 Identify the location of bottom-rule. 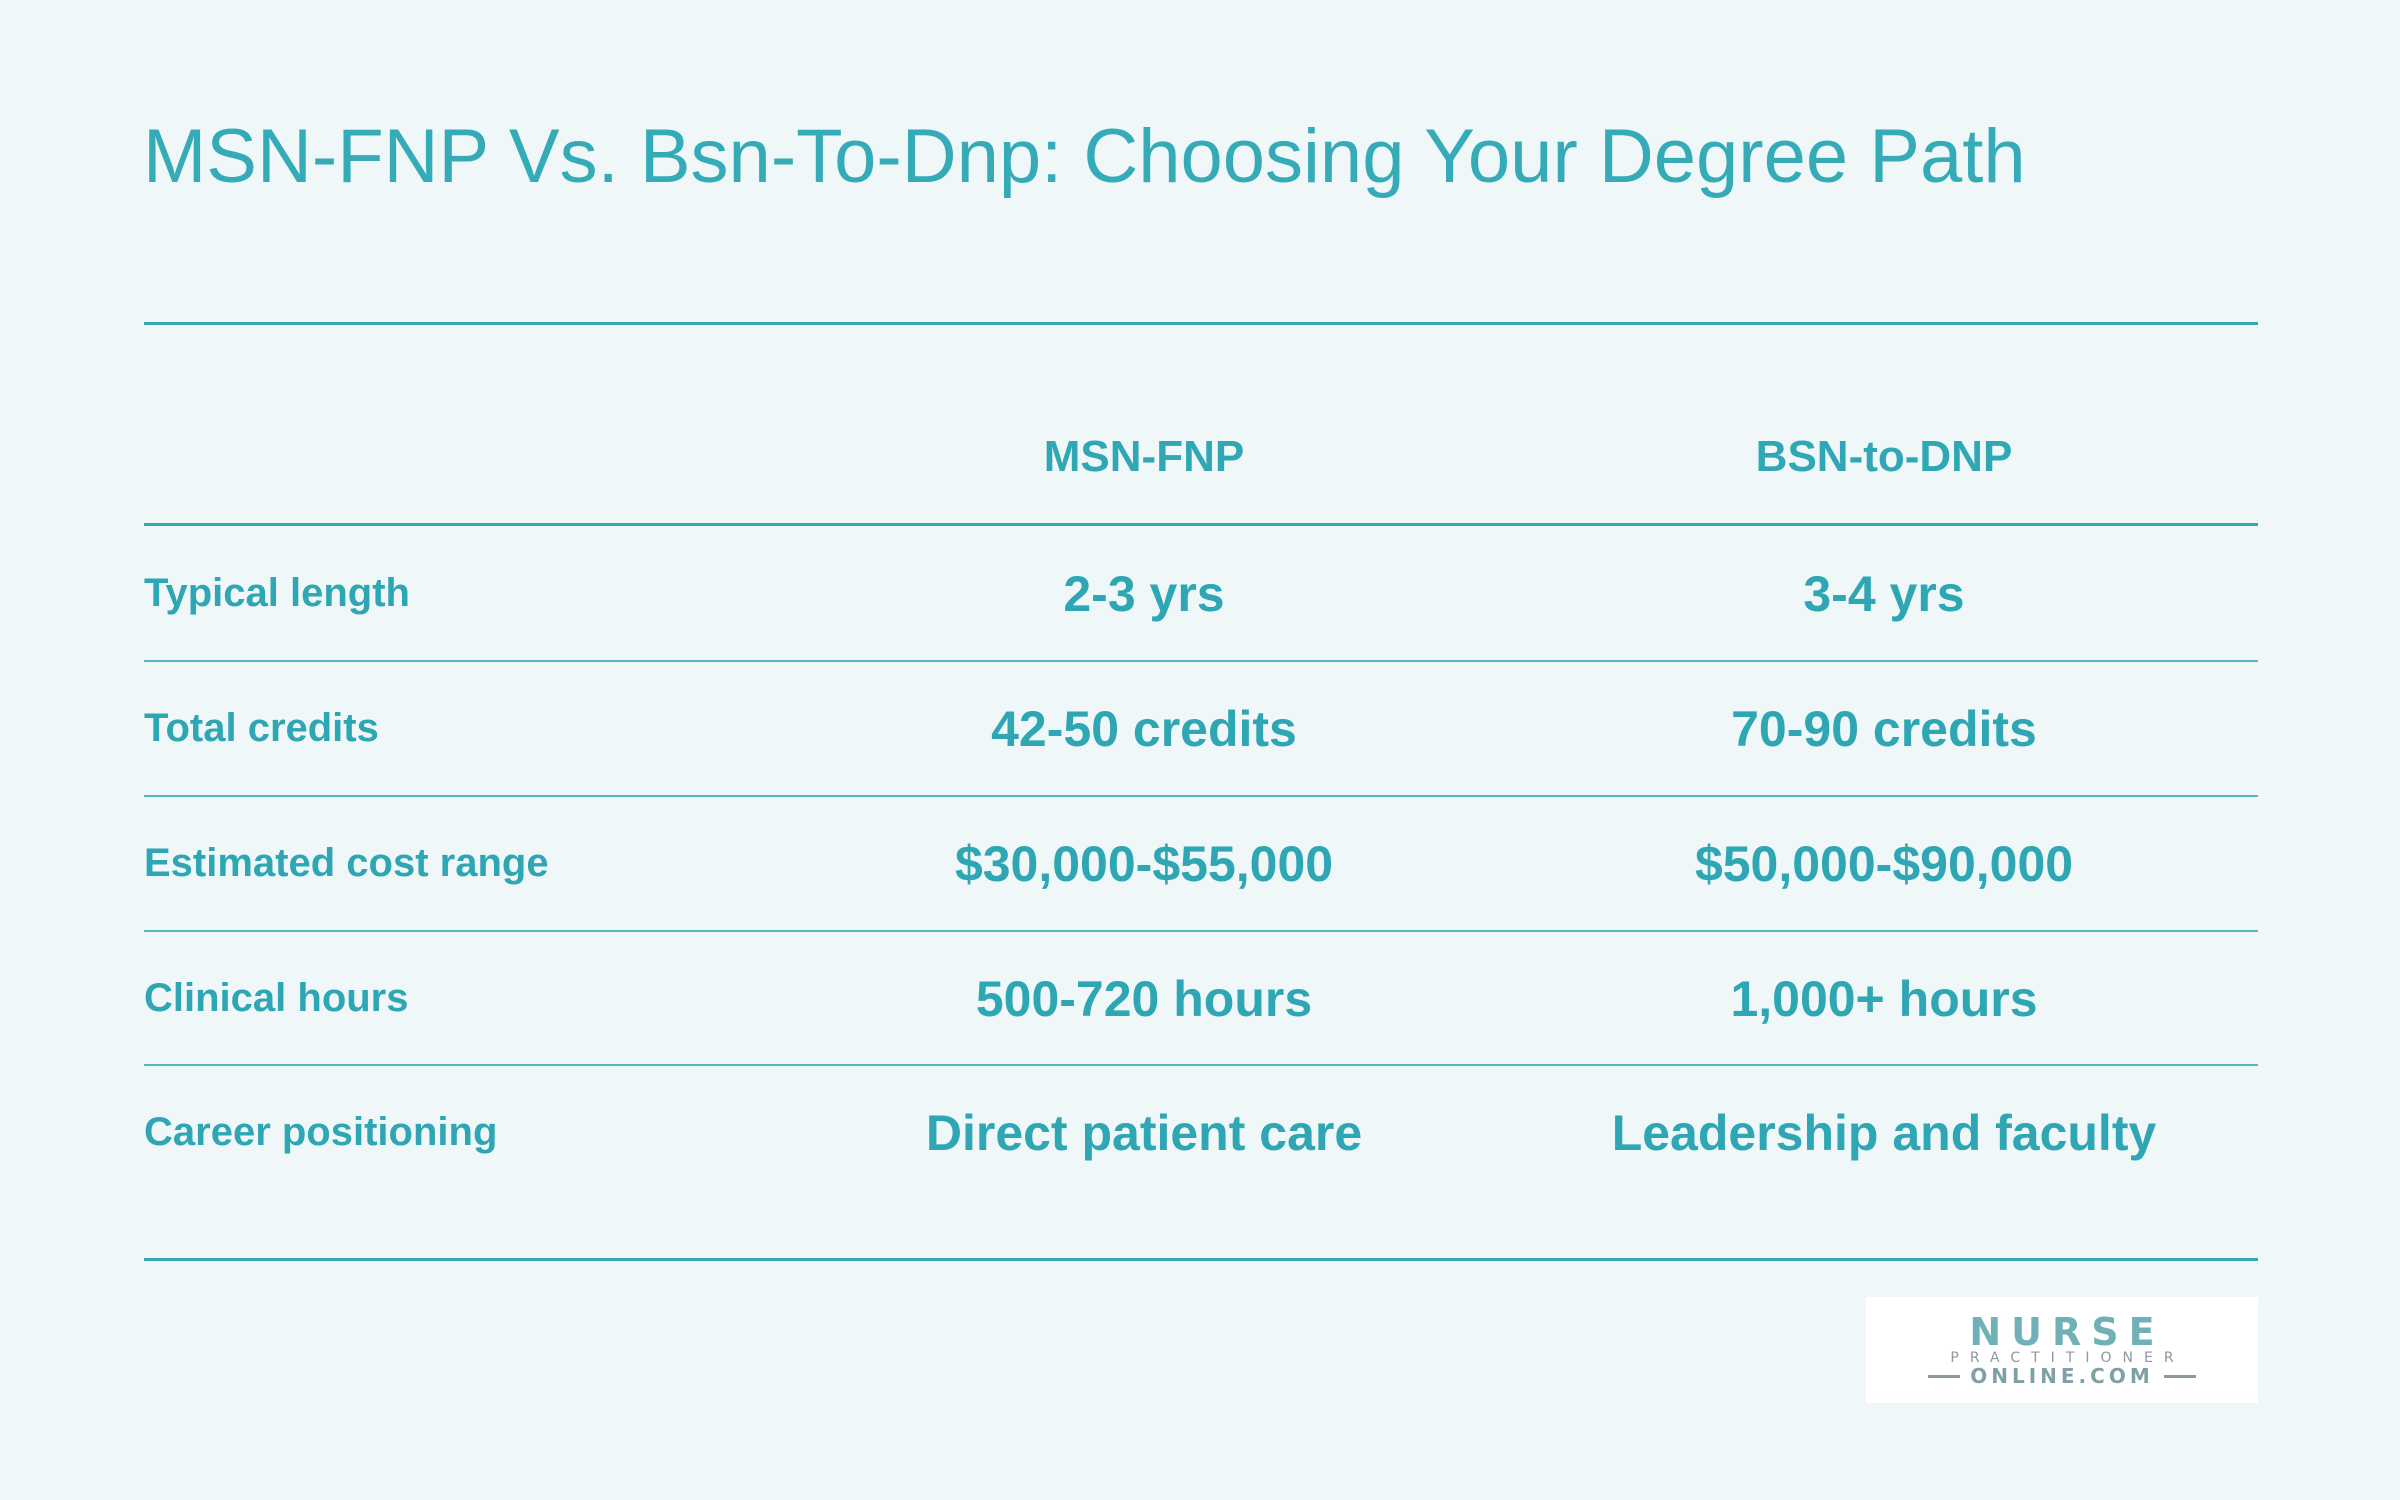
(1201, 1259).